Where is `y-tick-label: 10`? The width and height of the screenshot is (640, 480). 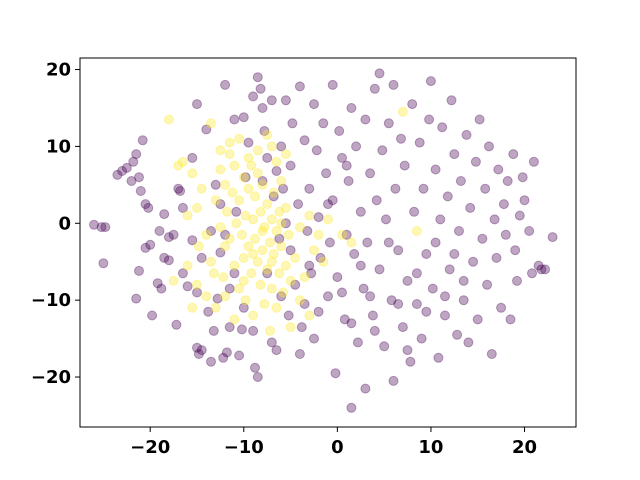 y-tick-label: 10 is located at coordinates (58, 146).